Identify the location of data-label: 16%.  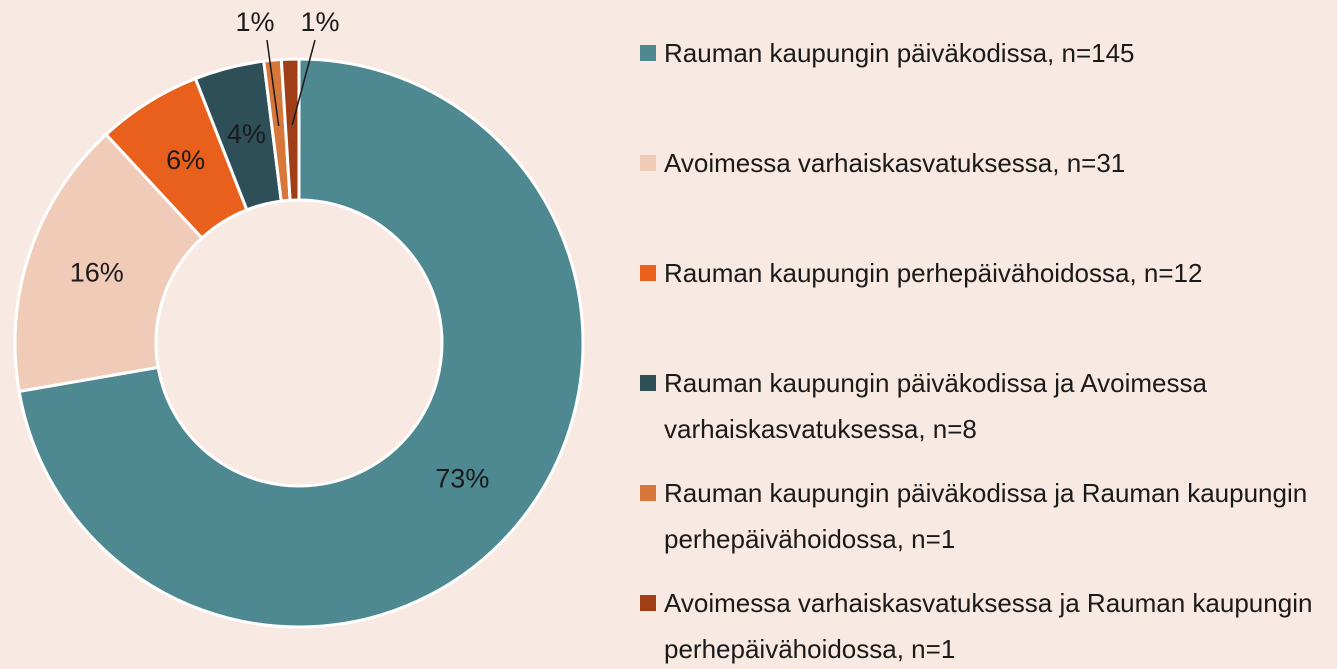
(97, 273).